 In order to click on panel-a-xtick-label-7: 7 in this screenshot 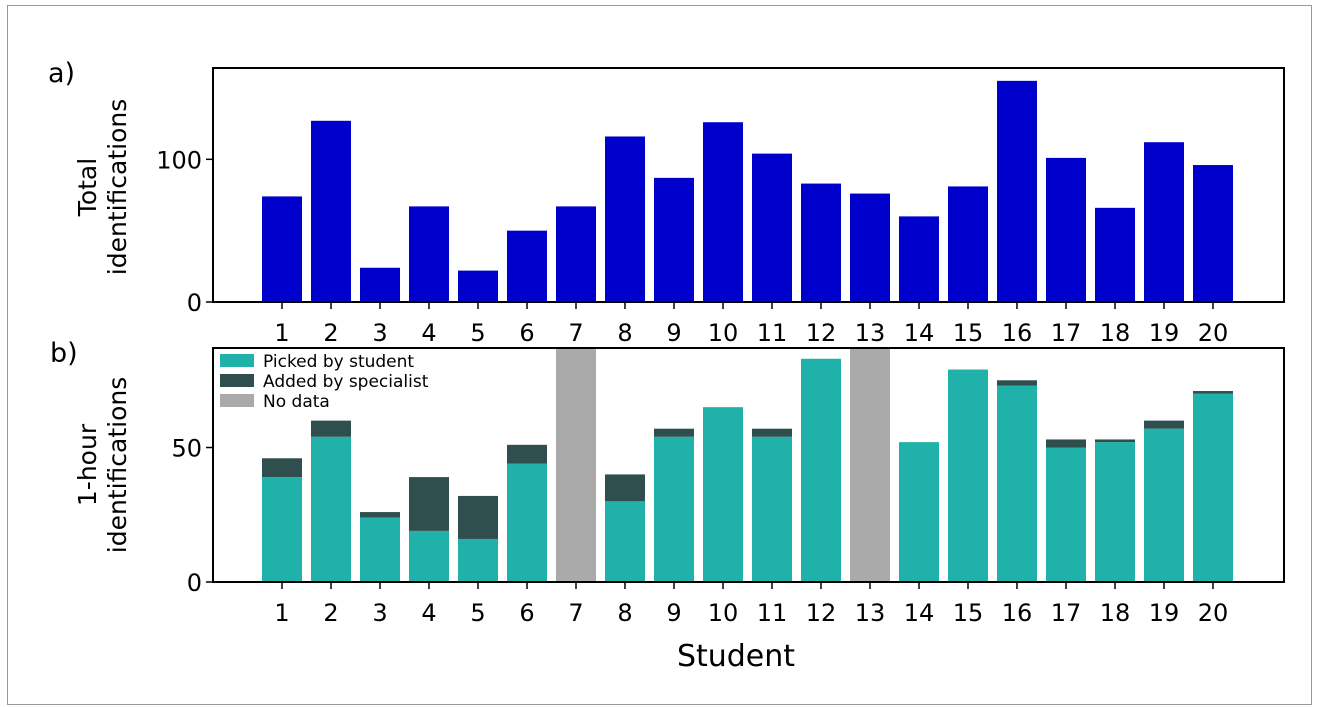, I will do `click(575, 333)`.